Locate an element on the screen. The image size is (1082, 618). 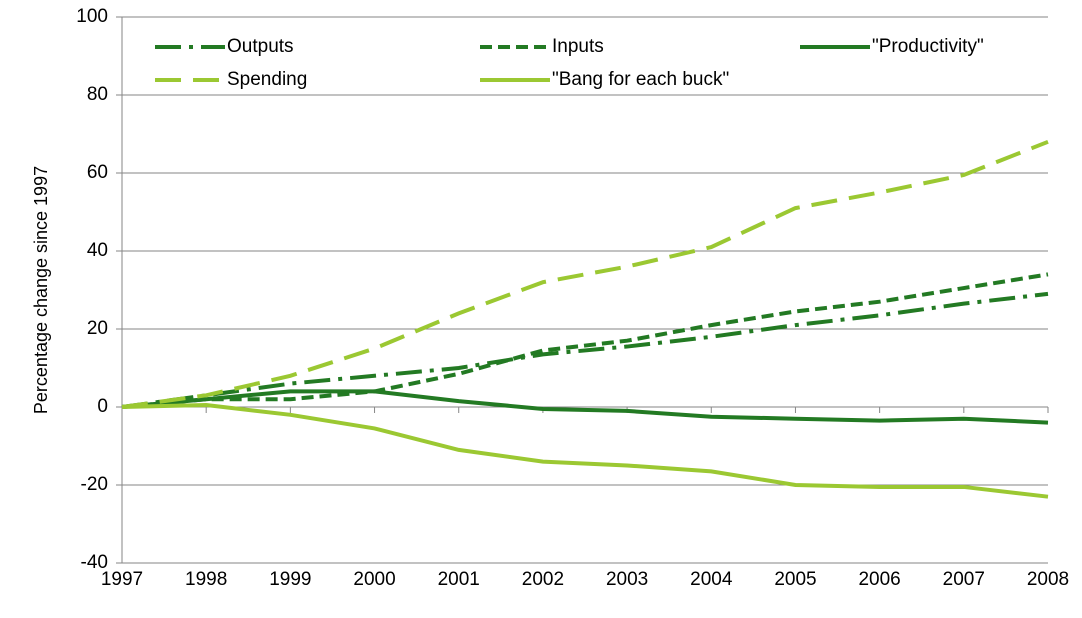
x-tick-label: 2004 is located at coordinates (711, 579).